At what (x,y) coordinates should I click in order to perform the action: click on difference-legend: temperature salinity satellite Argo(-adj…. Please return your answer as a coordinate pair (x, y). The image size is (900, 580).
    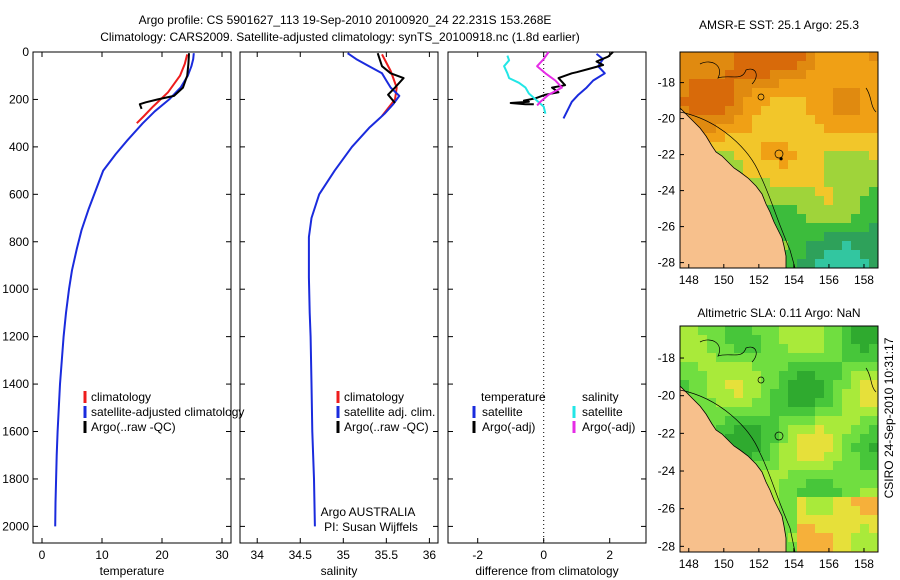
    Looking at the image, I should click on (553, 412).